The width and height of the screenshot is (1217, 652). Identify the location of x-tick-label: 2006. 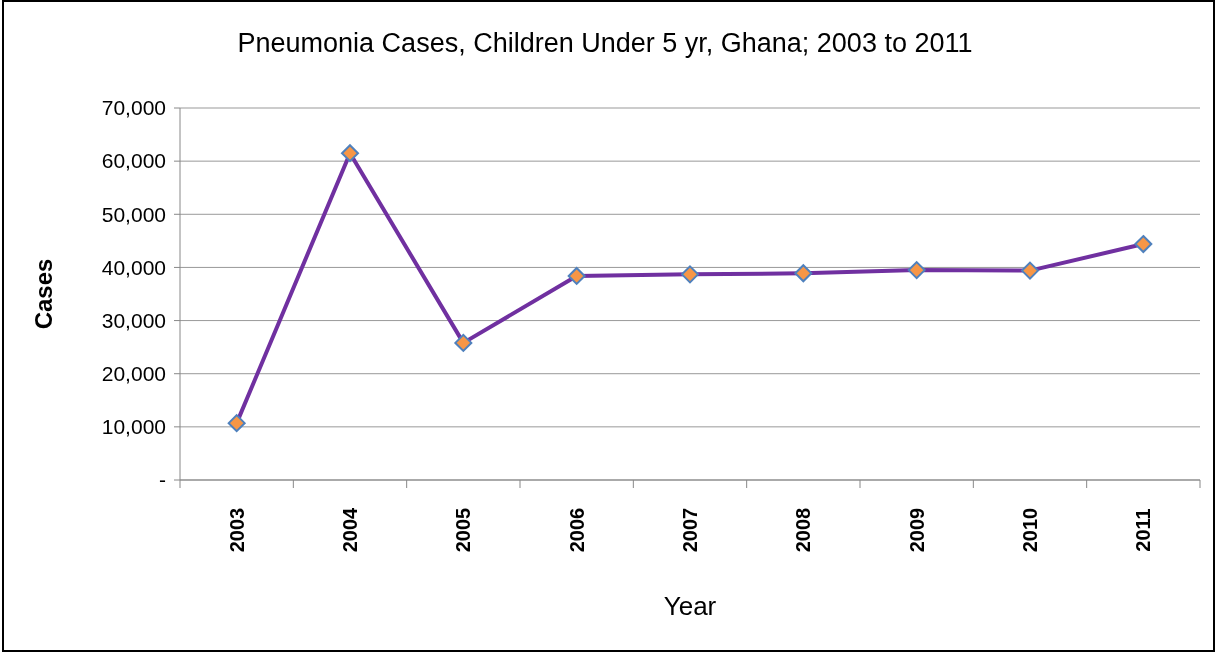
(576, 530).